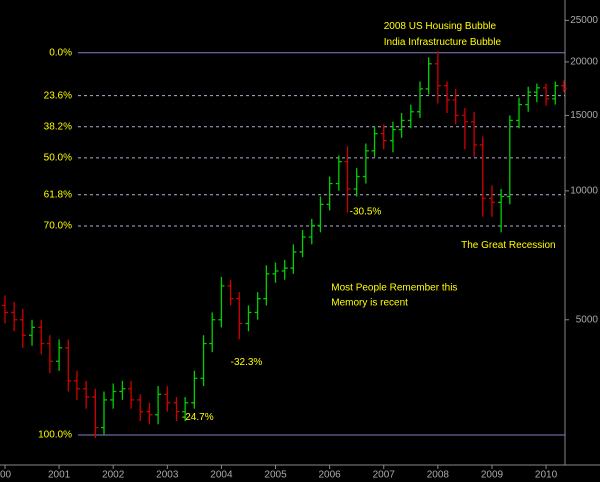 This screenshot has width=600, height=482. What do you see at coordinates (492, 475) in the screenshot?
I see `x-tick-label: 2009` at bounding box center [492, 475].